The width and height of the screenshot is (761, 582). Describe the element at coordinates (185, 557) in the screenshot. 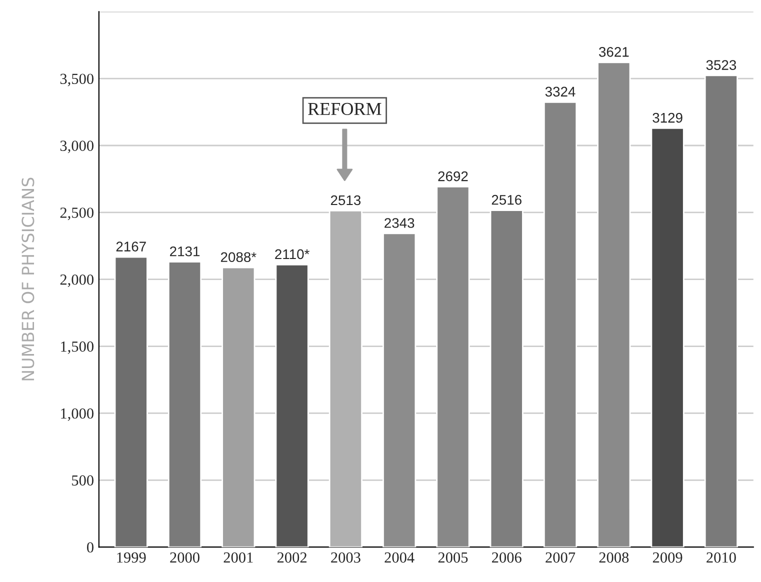

I see `x-tick-label: 2000` at that location.